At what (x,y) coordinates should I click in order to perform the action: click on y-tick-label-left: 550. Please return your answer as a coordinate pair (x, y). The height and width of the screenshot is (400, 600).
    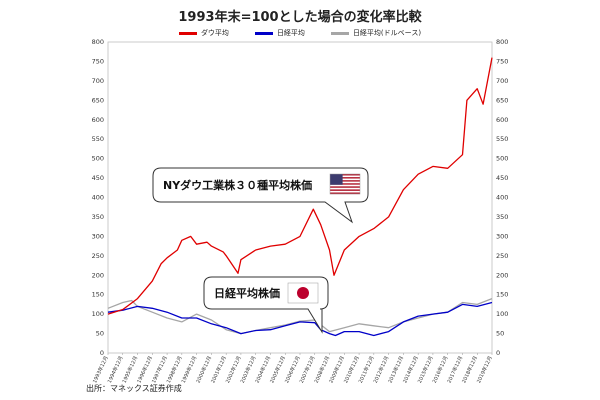
    Looking at the image, I should click on (98, 139).